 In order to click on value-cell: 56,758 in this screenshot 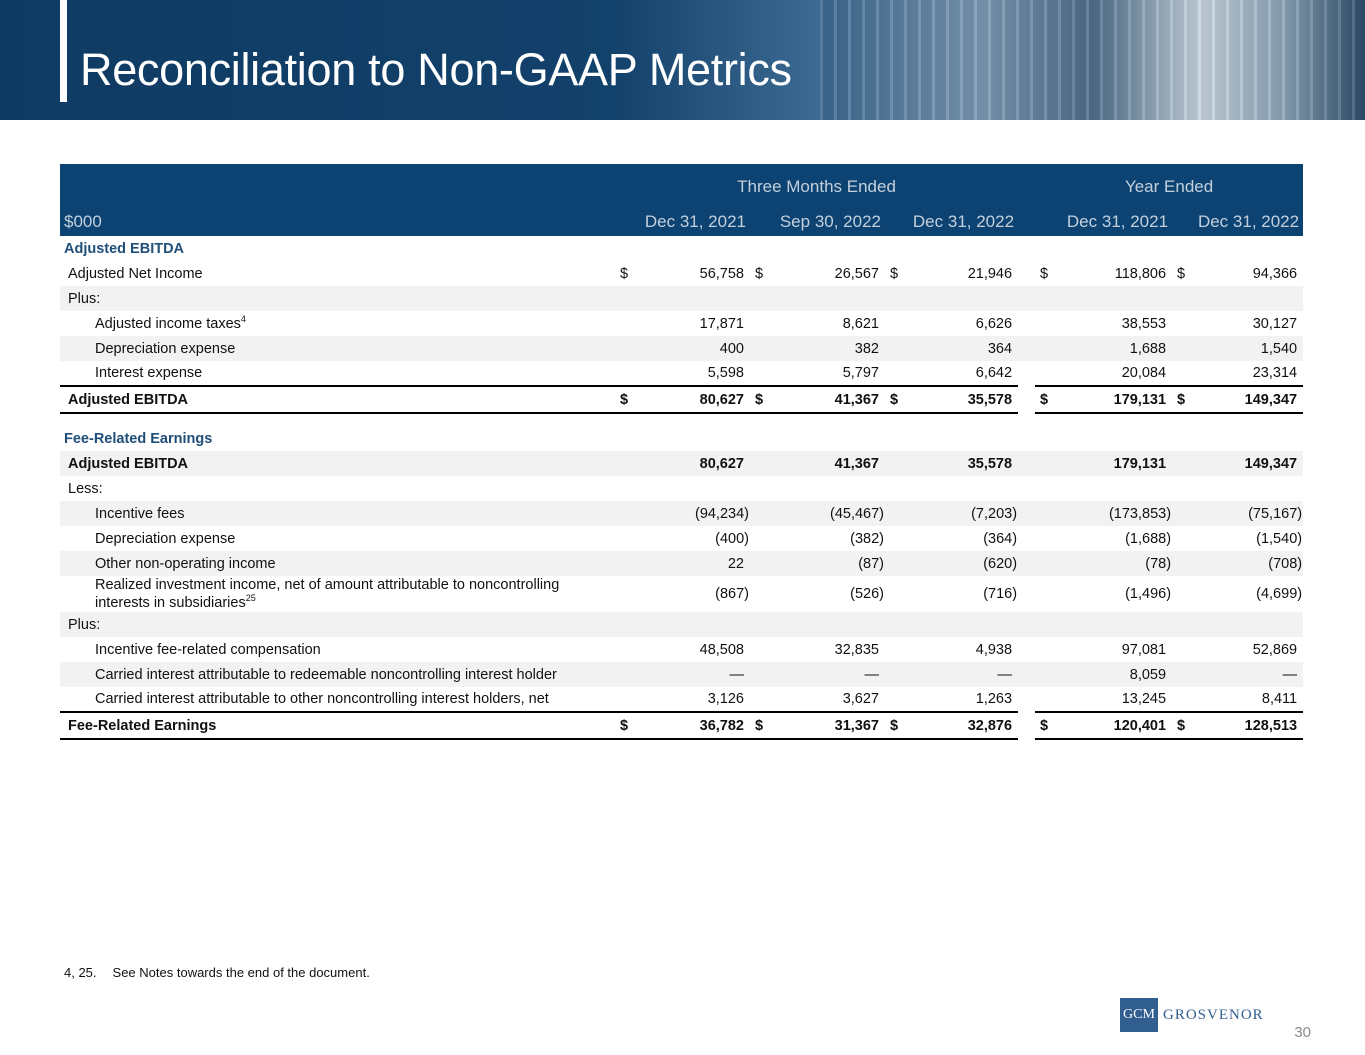, I will do `click(721, 273)`.